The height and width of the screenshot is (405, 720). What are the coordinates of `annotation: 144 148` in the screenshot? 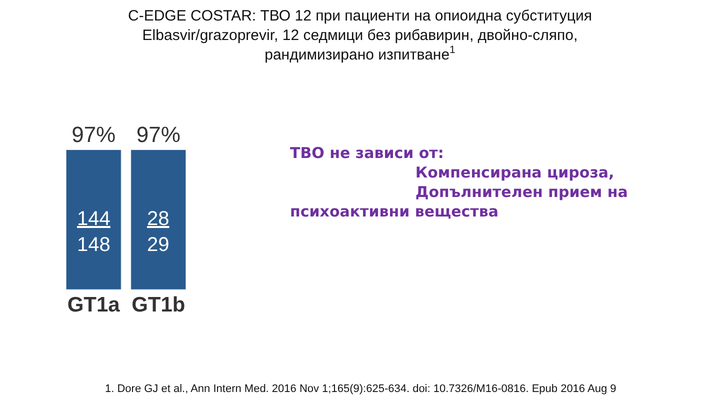 It's located at (93, 232).